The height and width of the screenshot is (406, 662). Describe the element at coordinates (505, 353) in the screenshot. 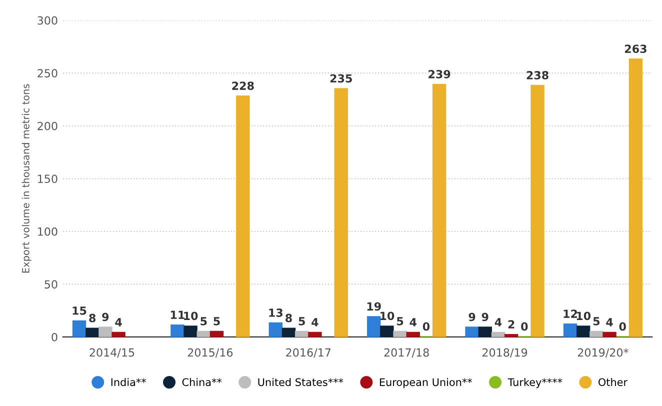

I see `x-tick-label: 2018/19` at that location.